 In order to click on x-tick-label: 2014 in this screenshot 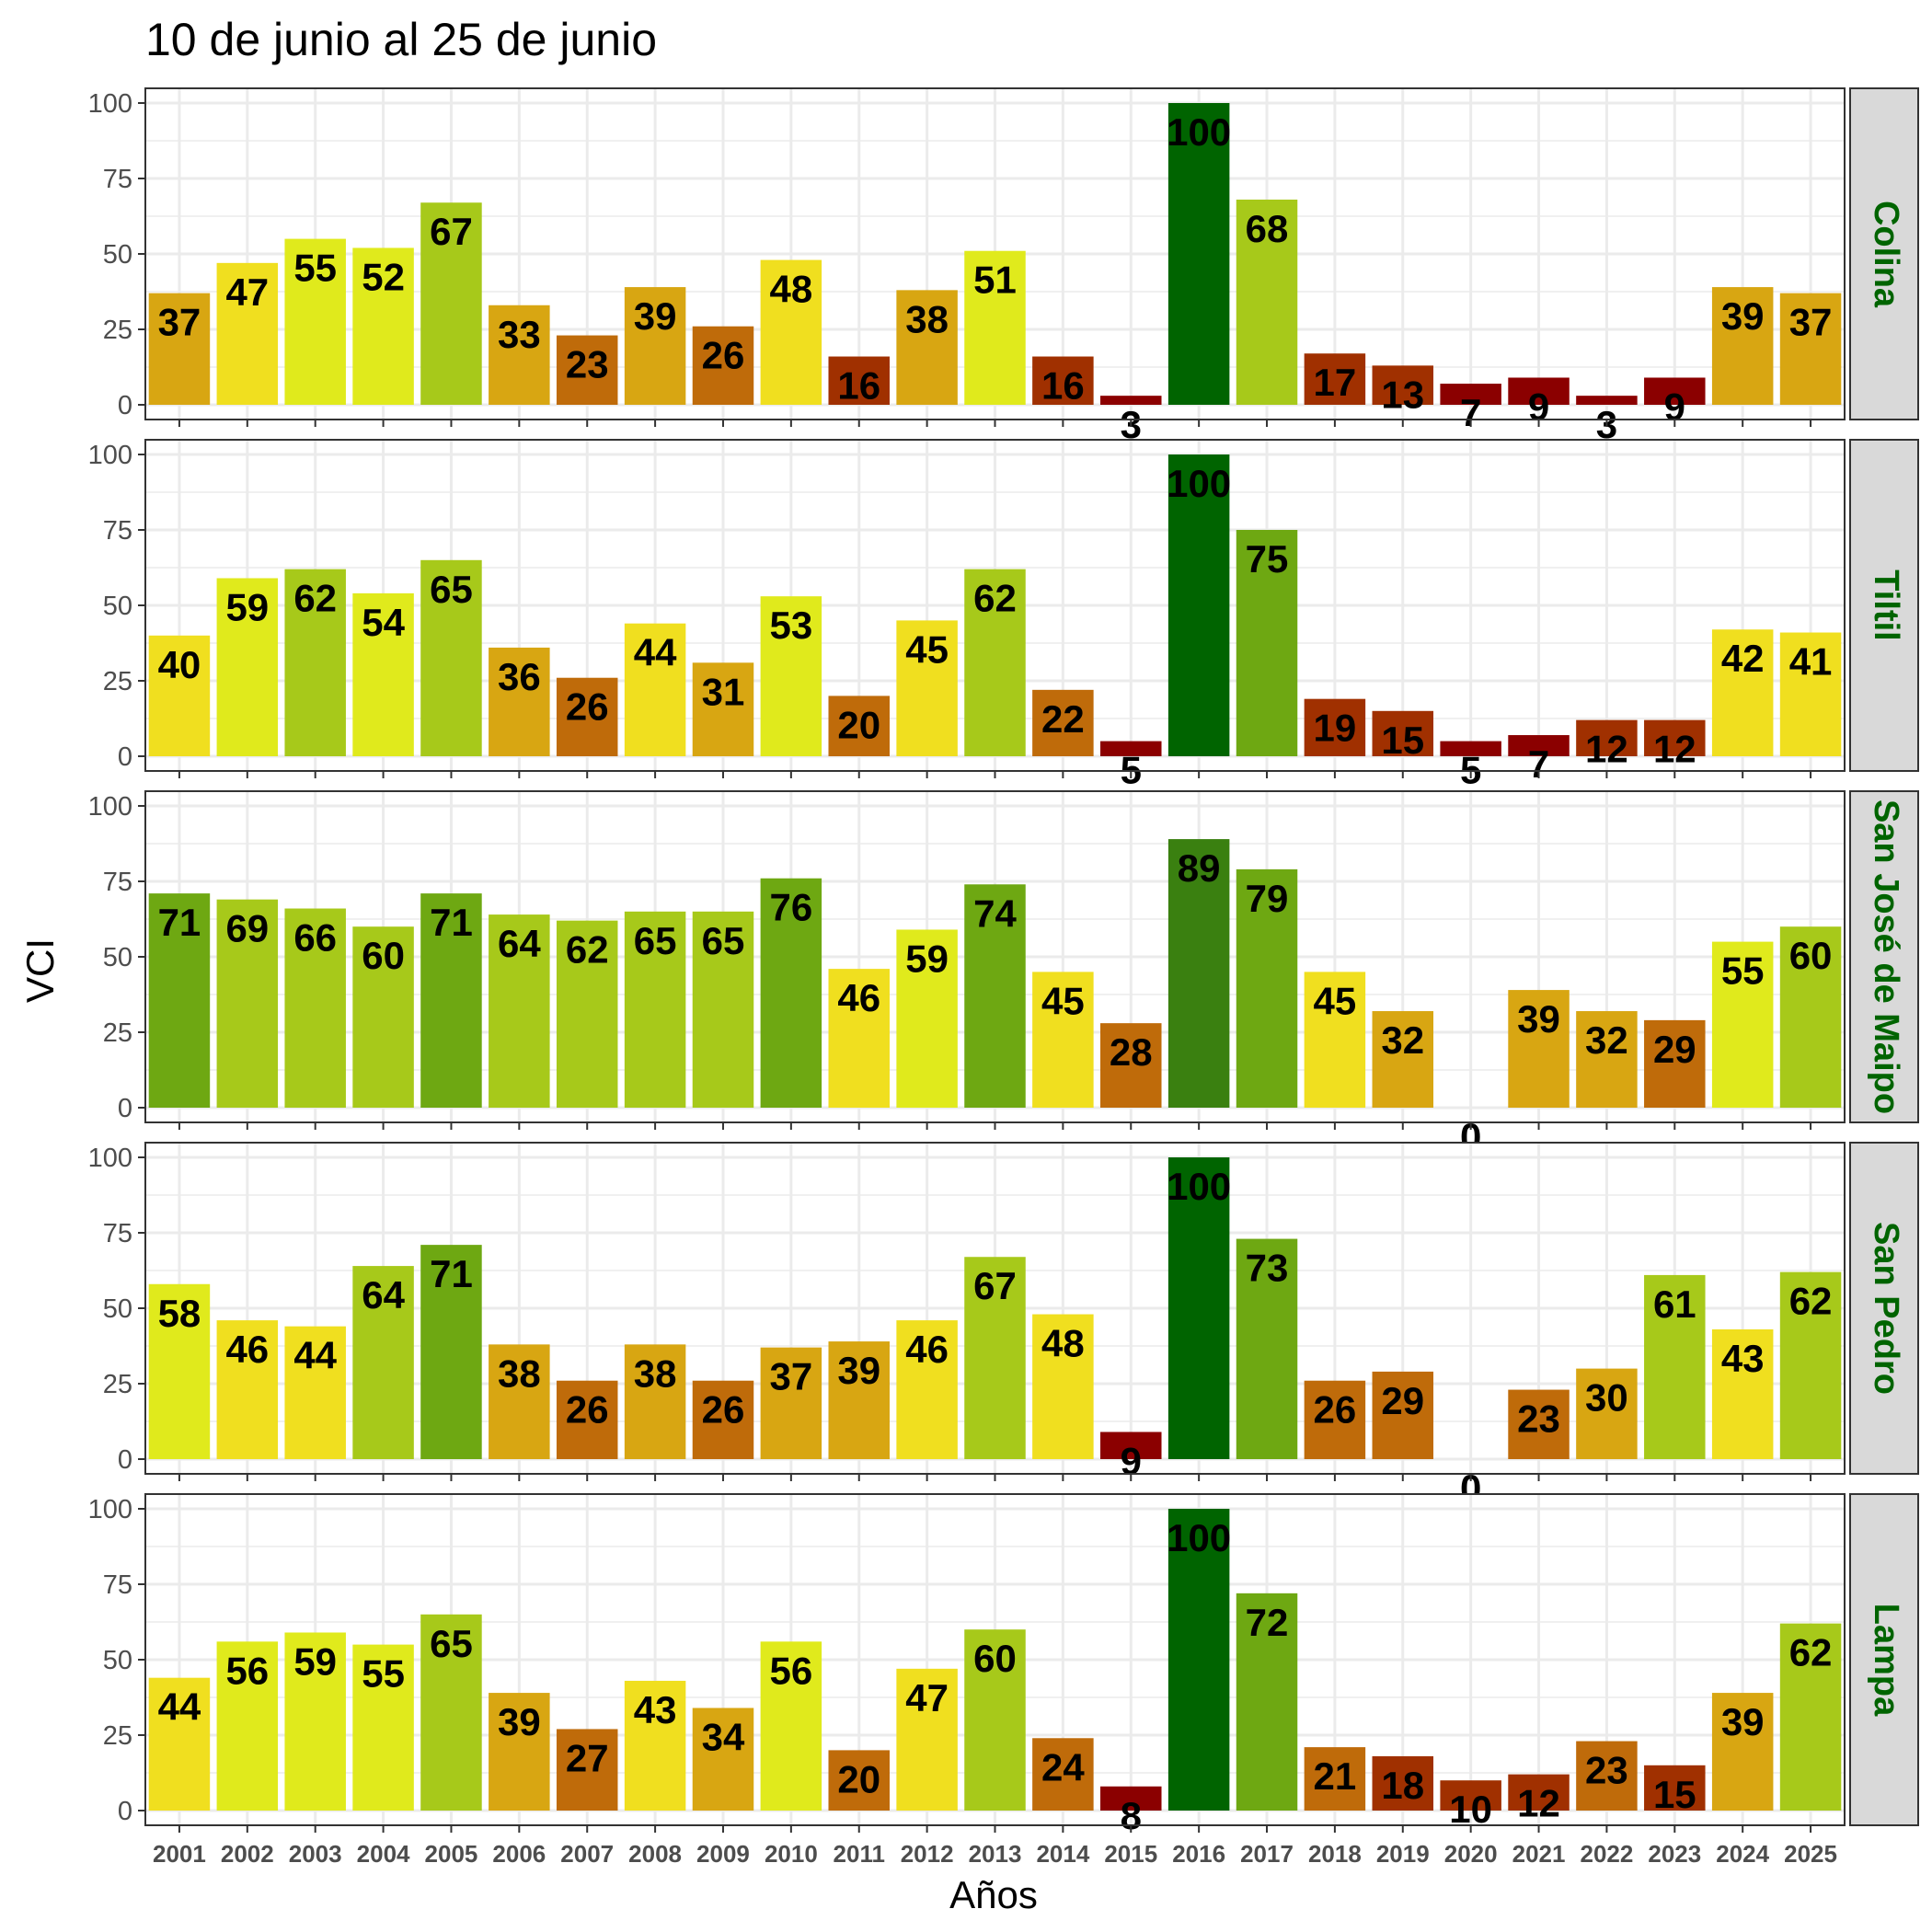, I will do `click(1062, 1854)`.